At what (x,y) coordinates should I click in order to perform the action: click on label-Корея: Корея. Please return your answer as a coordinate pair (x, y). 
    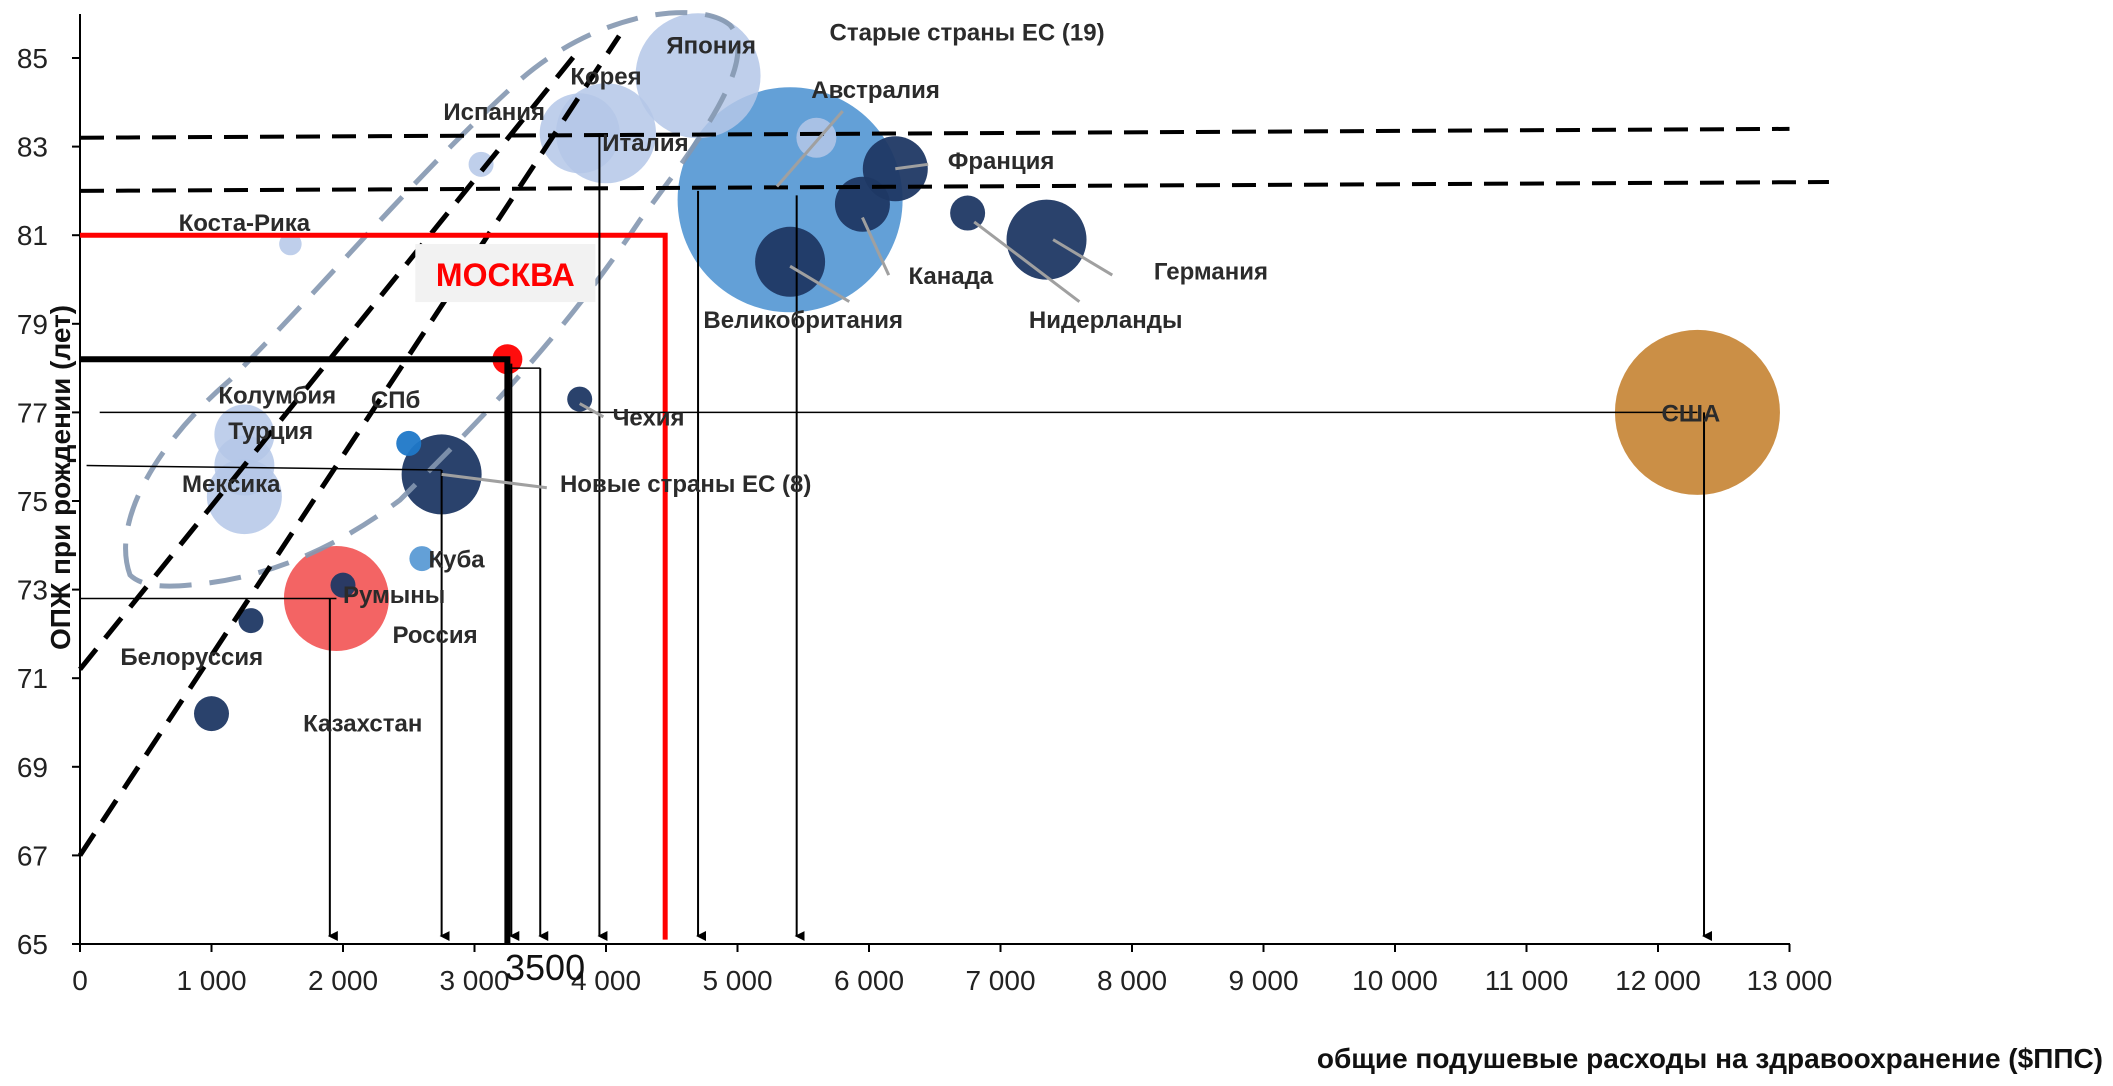
    Looking at the image, I should click on (605, 77).